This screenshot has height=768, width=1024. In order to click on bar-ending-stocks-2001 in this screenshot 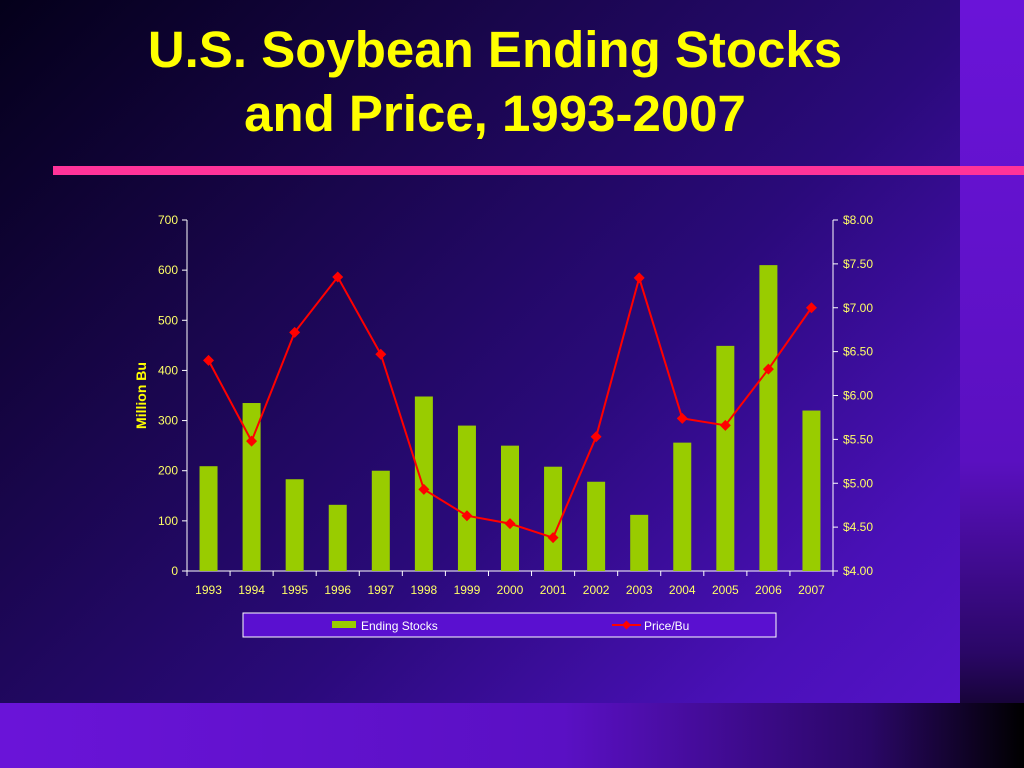, I will do `click(553, 518)`.